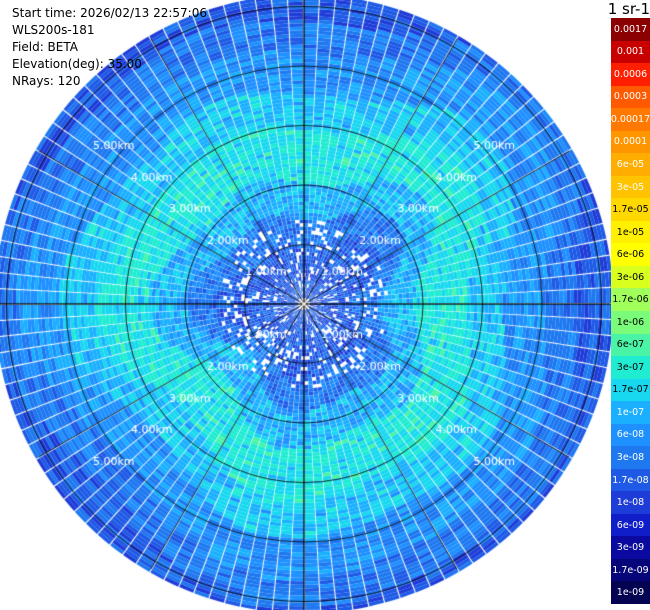 The image size is (650, 610). Describe the element at coordinates (46, 81) in the screenshot. I see `nrays-label: NRays: 120` at that location.